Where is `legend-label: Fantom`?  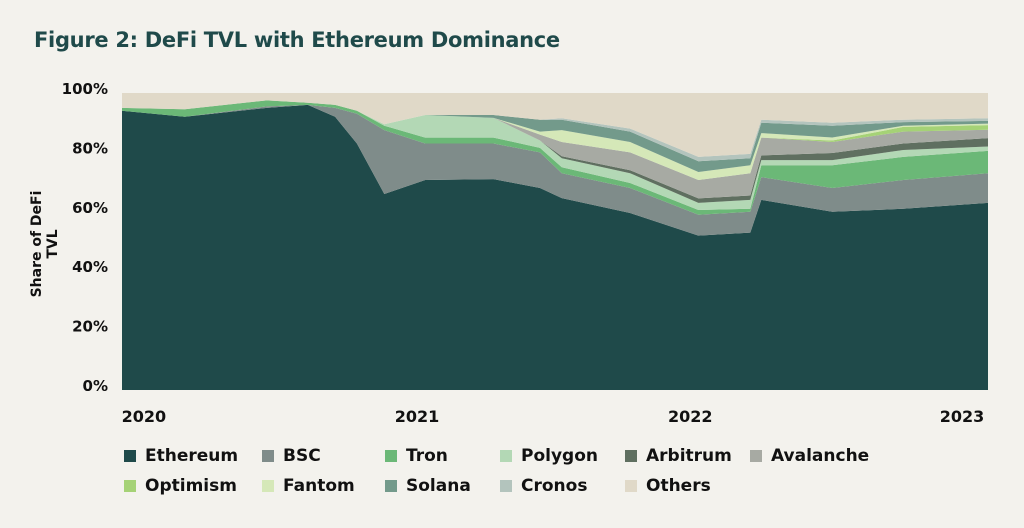
legend-label: Fantom is located at coordinates (319, 486).